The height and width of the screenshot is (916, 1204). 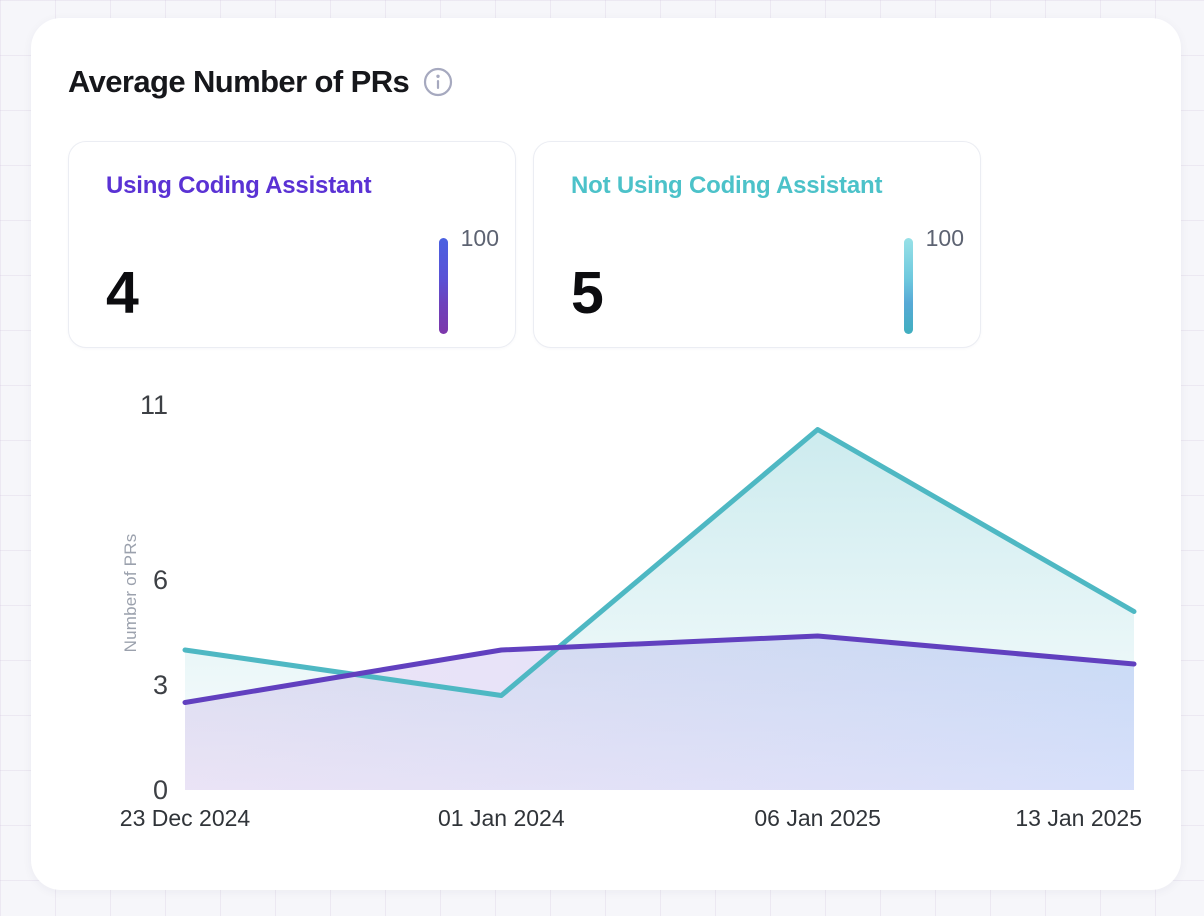 I want to click on card-header: Average Number of PRs, so click(x=260, y=82).